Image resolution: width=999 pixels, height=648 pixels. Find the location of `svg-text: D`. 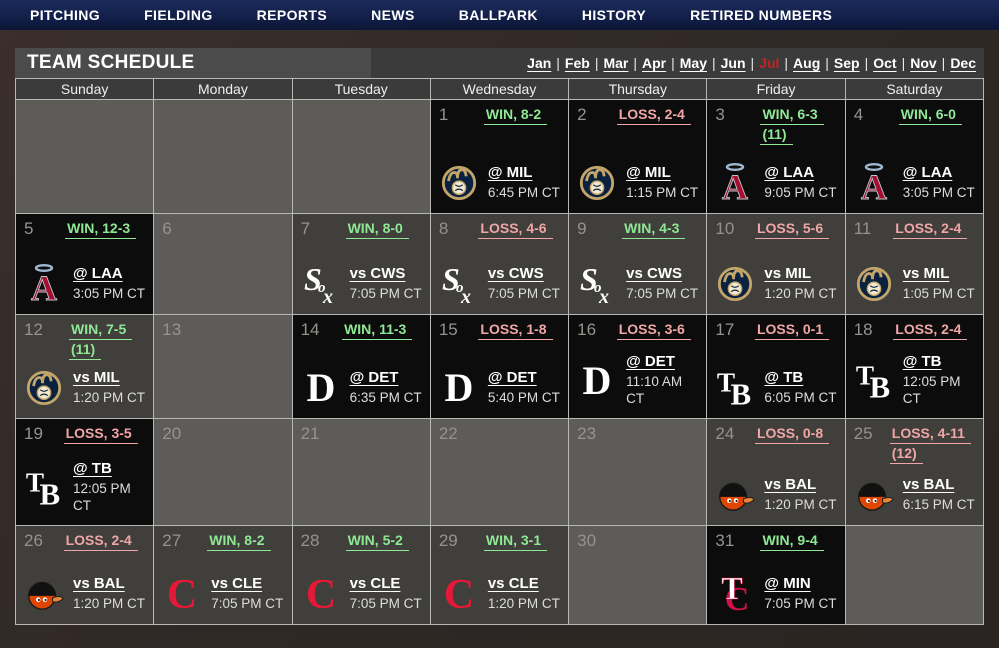

svg-text: D is located at coordinates (597, 380).